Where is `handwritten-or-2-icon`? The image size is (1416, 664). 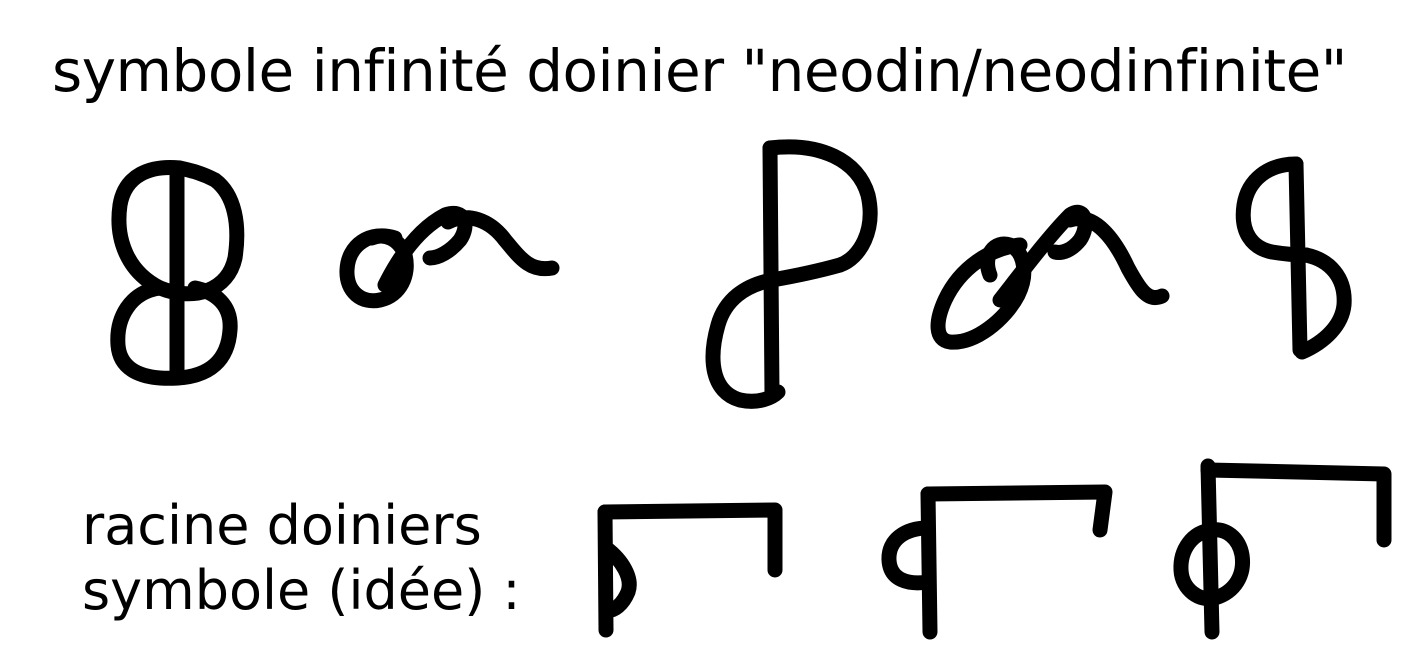
handwritten-or-2-icon is located at coordinates (1050, 277).